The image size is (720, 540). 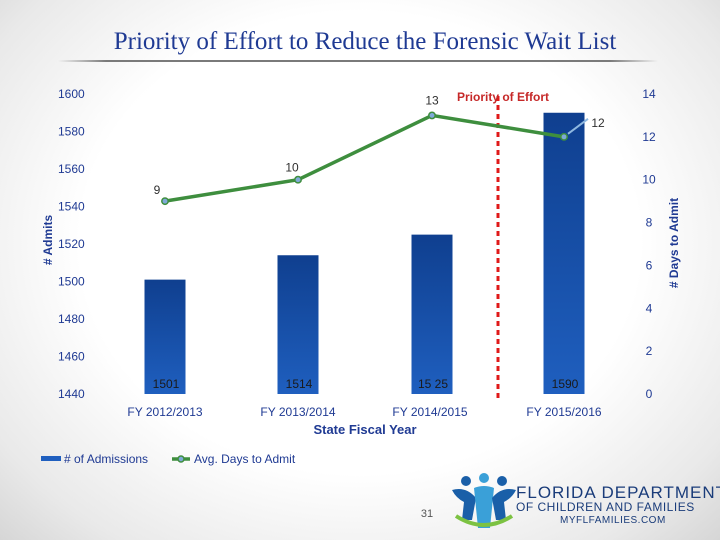 I want to click on line-value-label-3: 12, so click(x=598, y=123).